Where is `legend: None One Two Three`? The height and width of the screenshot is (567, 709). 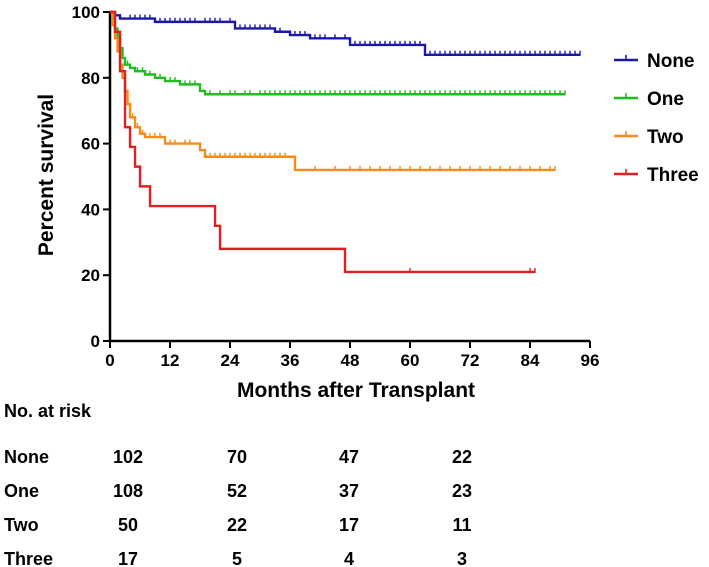
legend: None One Two Three is located at coordinates (656, 118).